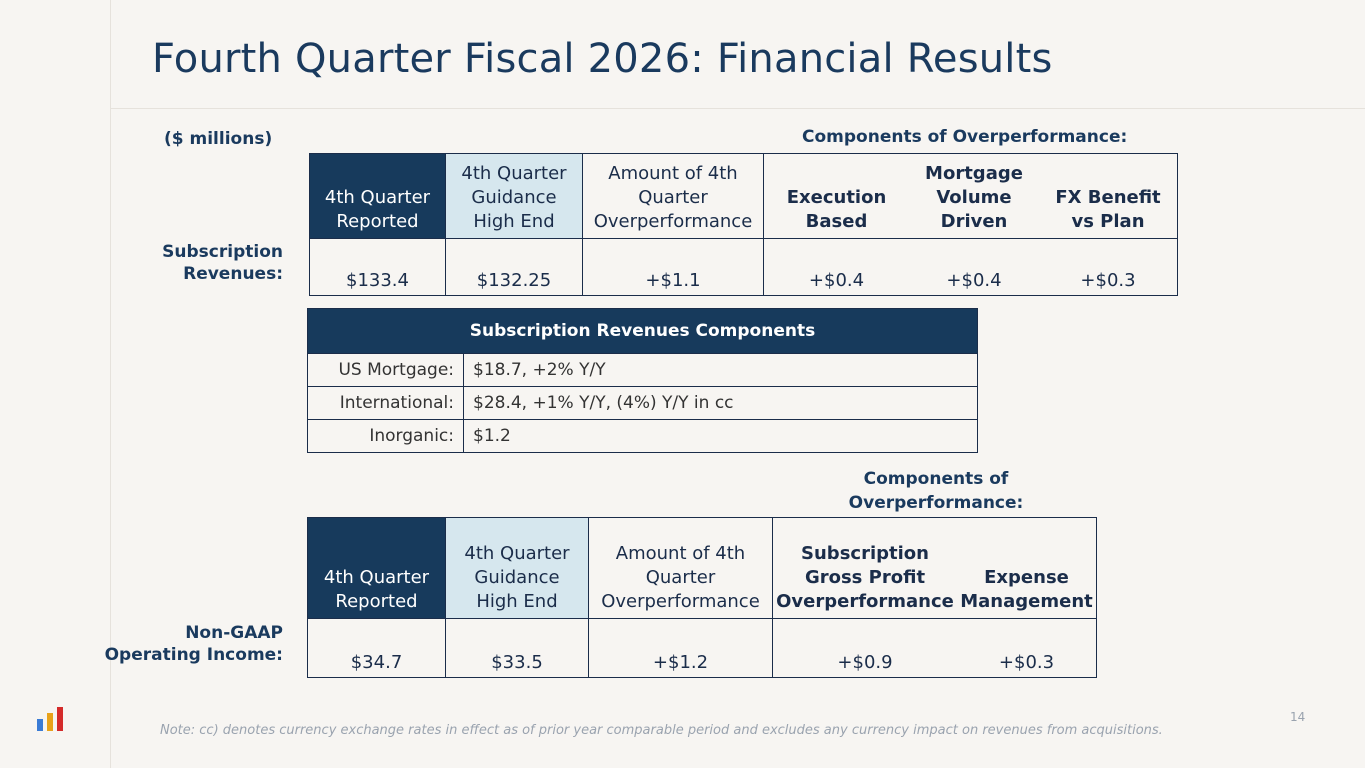 Image resolution: width=1365 pixels, height=768 pixels. I want to click on table-row: Inorganic: $1.2, so click(642, 436).